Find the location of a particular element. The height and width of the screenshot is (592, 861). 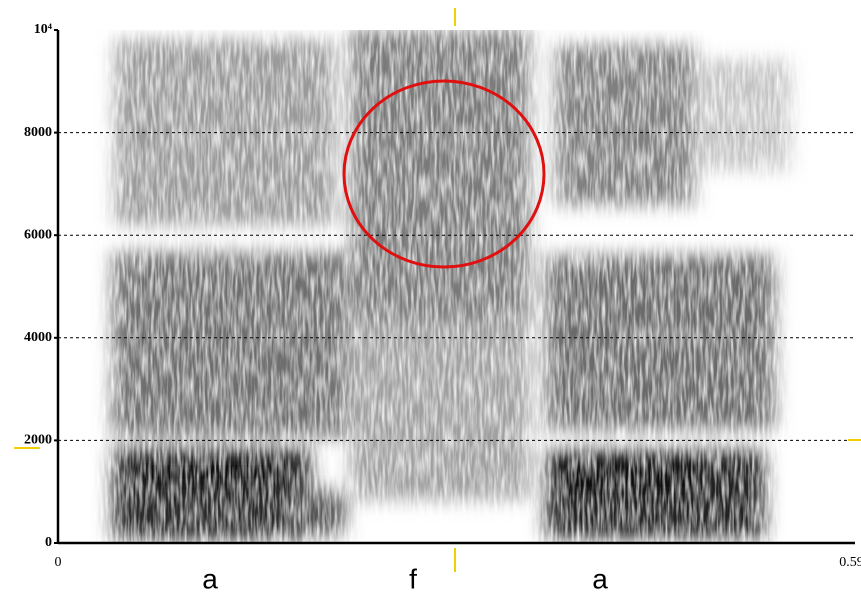

x-tick-label: 0 is located at coordinates (58, 562).